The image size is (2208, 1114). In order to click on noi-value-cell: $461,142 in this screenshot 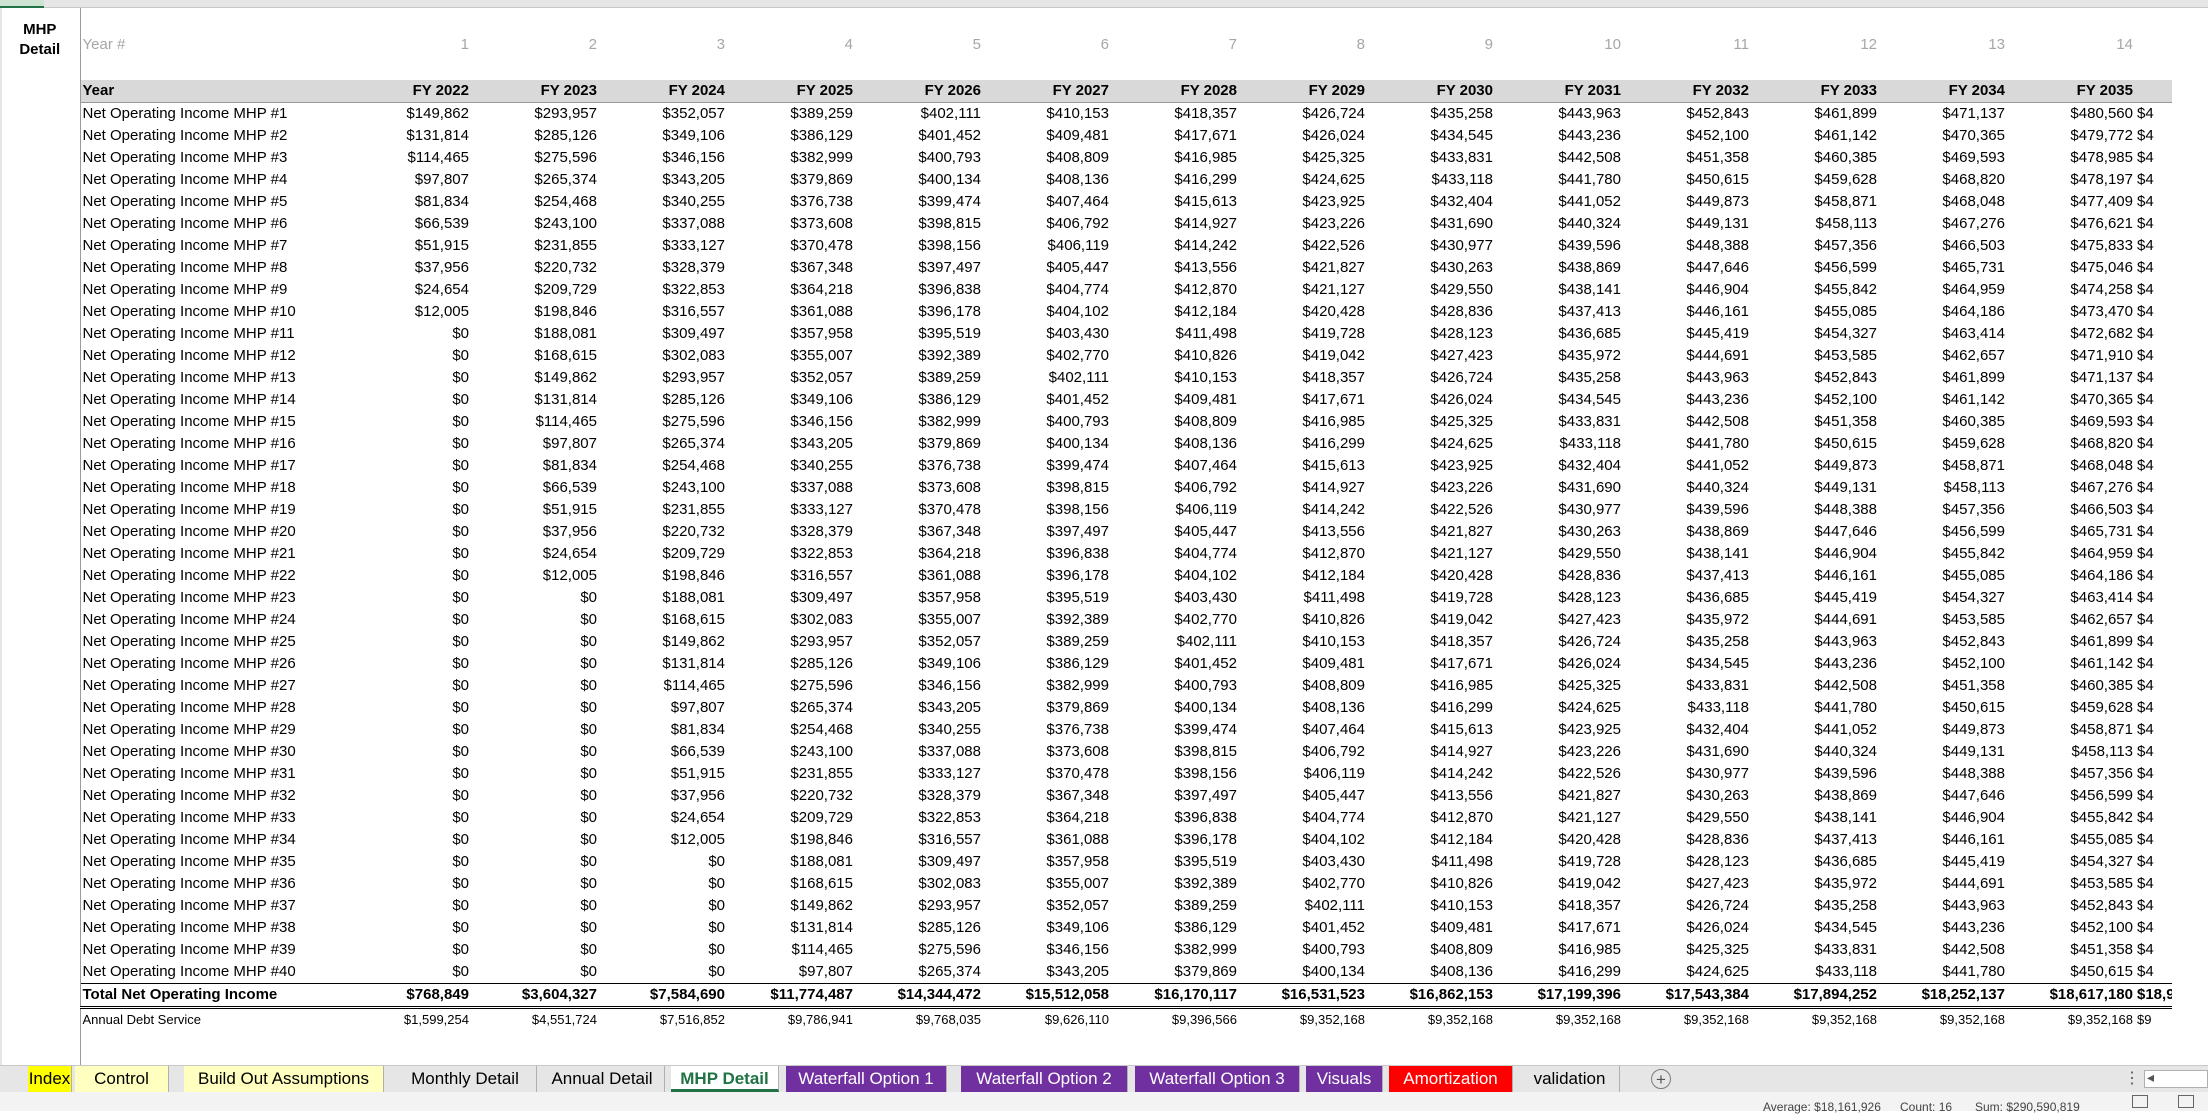, I will do `click(1845, 135)`.